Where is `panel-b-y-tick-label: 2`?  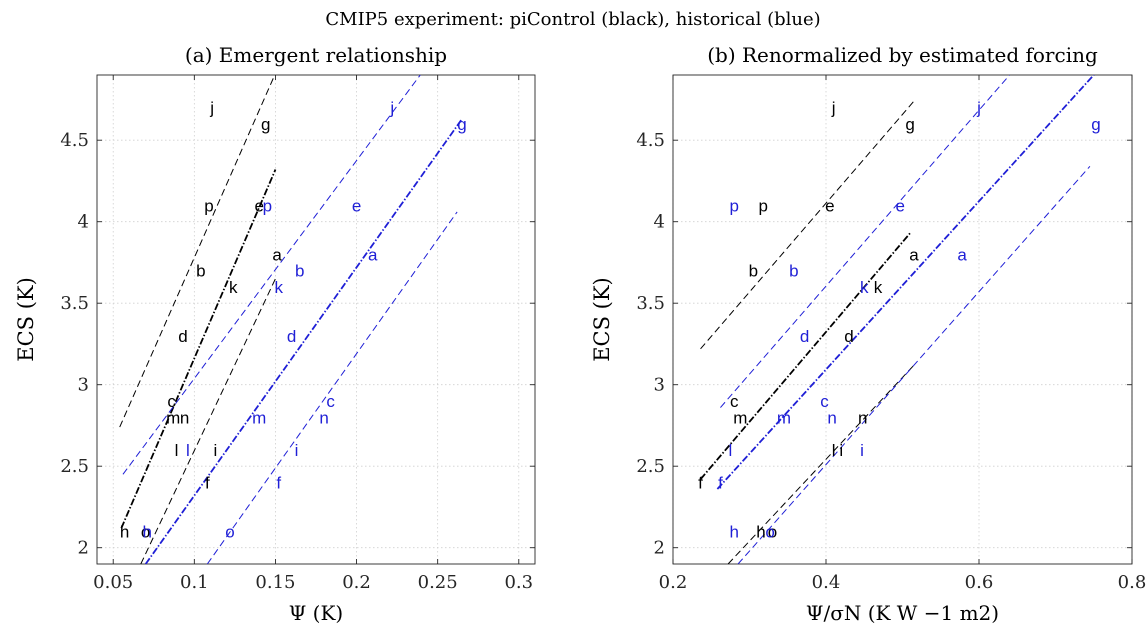
panel-b-y-tick-label: 2 is located at coordinates (659, 548).